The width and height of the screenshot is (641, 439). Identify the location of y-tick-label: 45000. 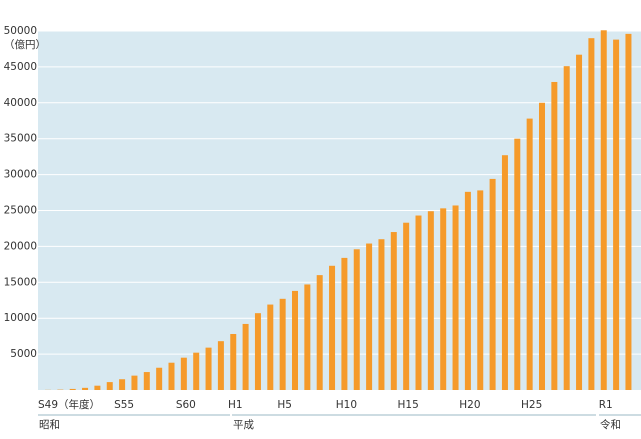
(20, 67).